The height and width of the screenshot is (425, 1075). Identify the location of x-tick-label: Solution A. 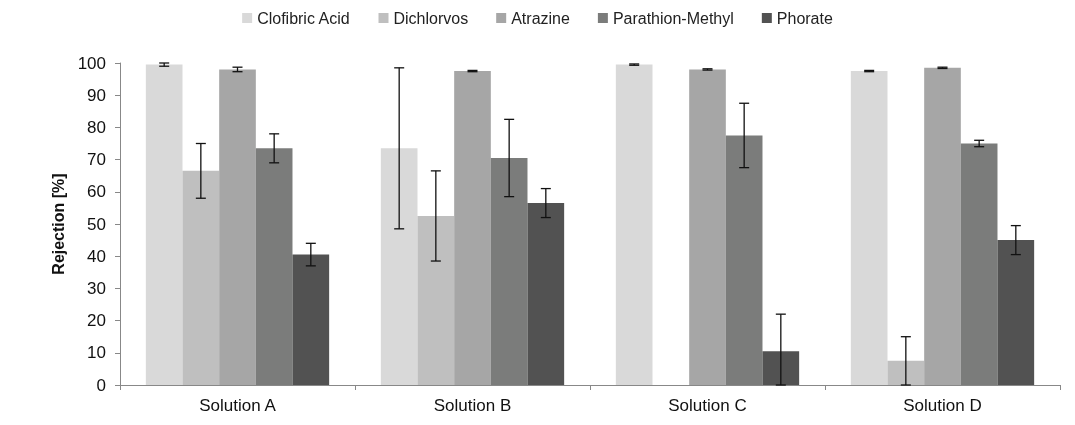
(238, 405).